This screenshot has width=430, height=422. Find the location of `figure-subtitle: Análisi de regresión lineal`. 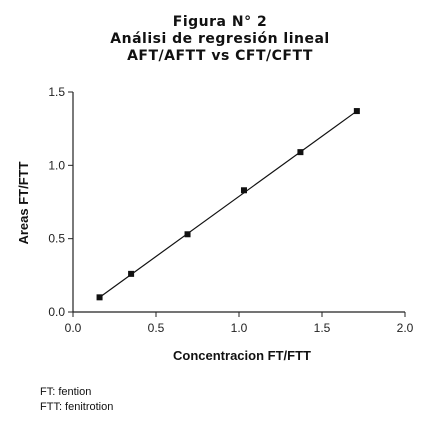

figure-subtitle: Análisi de regresión lineal is located at coordinates (220, 39).